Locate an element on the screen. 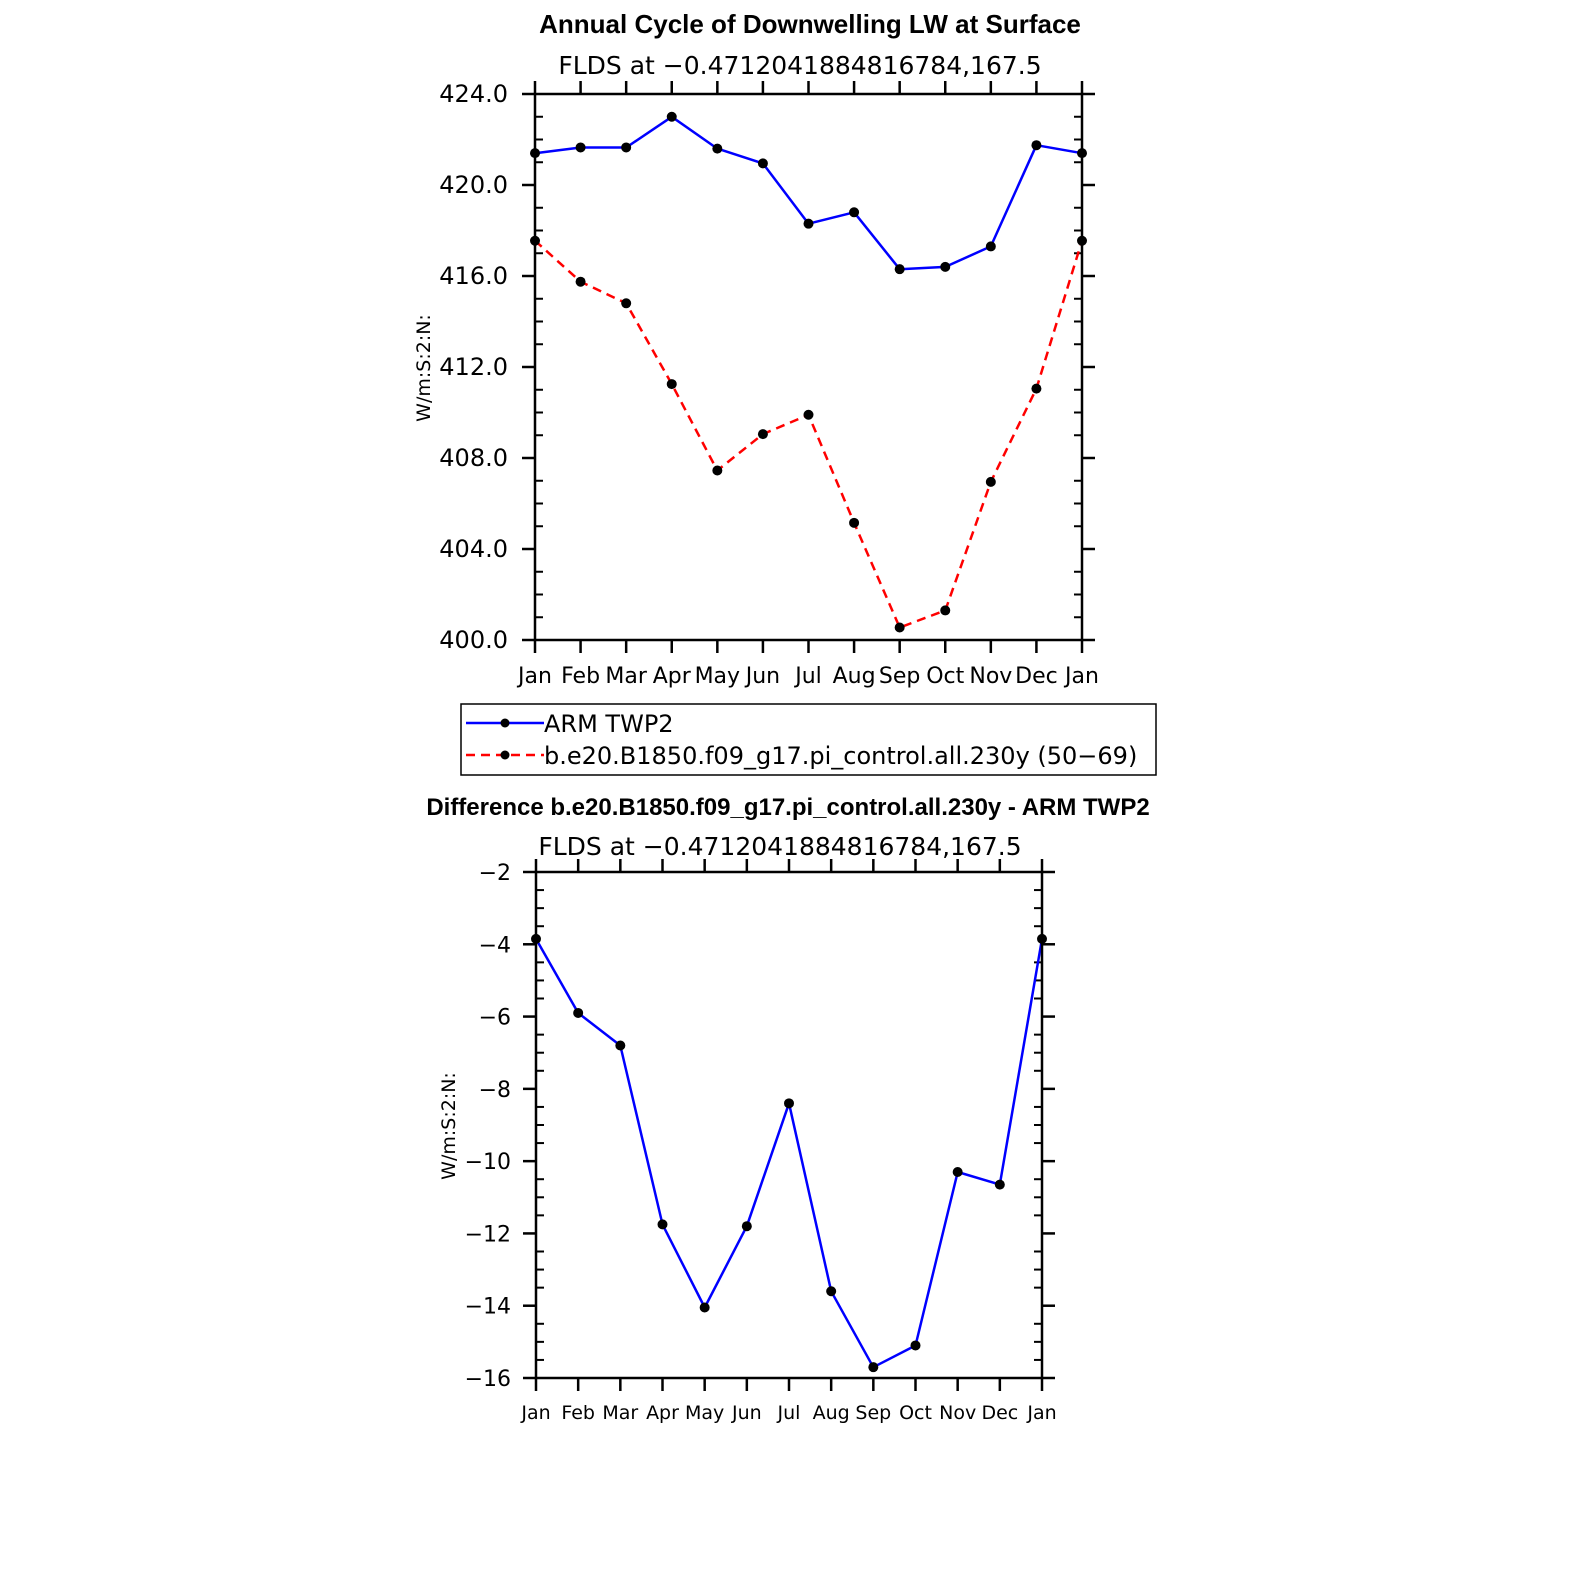  y-tick-label: −2 is located at coordinates (495, 873).